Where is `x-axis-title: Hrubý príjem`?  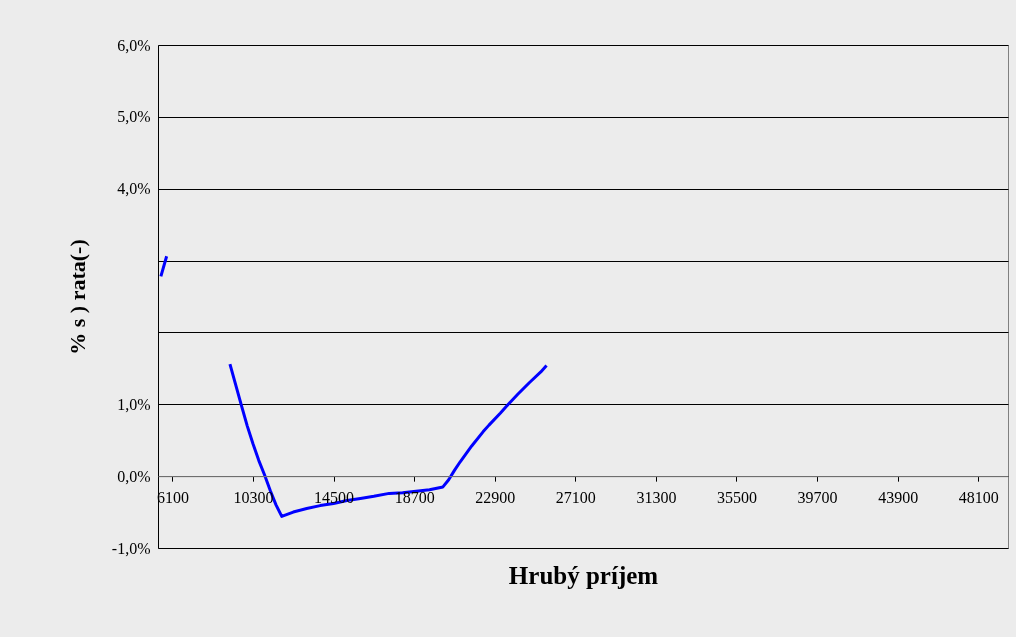 x-axis-title: Hrubý príjem is located at coordinates (583, 575).